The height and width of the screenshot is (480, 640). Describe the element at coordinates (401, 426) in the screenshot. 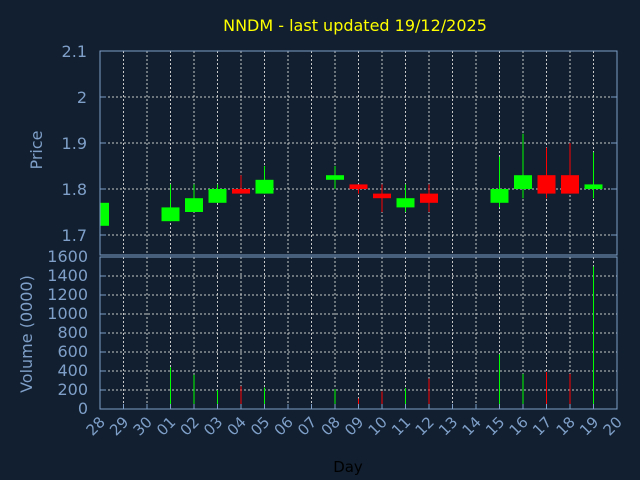

I see `x-tick-label: 11` at that location.